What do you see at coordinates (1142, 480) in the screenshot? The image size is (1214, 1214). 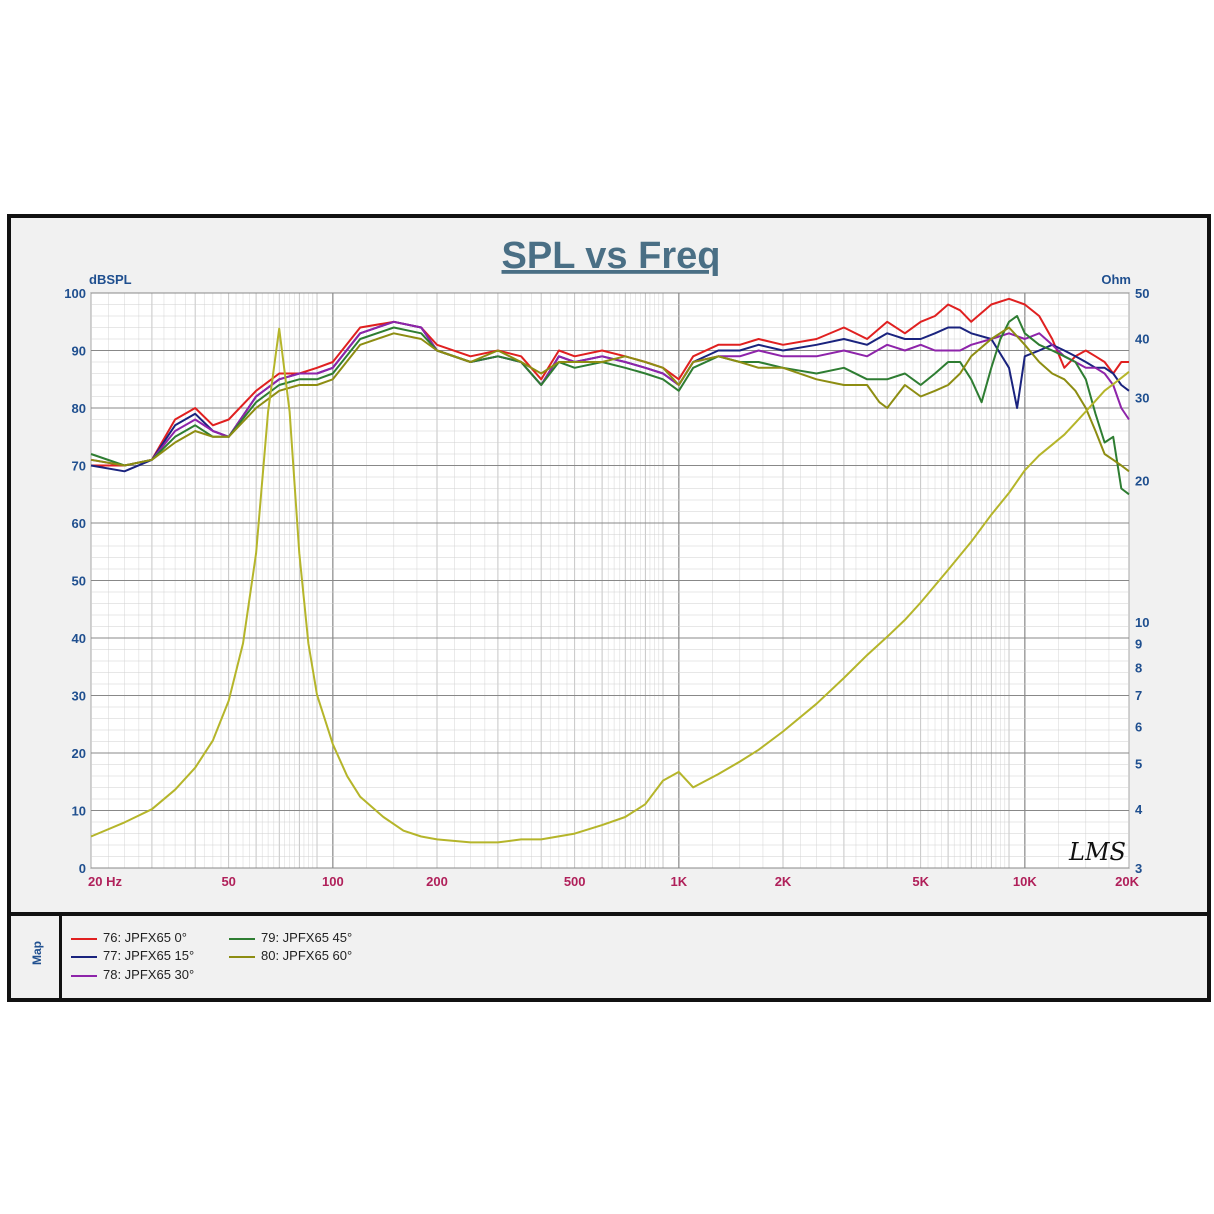 I see `y2-tick-label: 20` at bounding box center [1142, 480].